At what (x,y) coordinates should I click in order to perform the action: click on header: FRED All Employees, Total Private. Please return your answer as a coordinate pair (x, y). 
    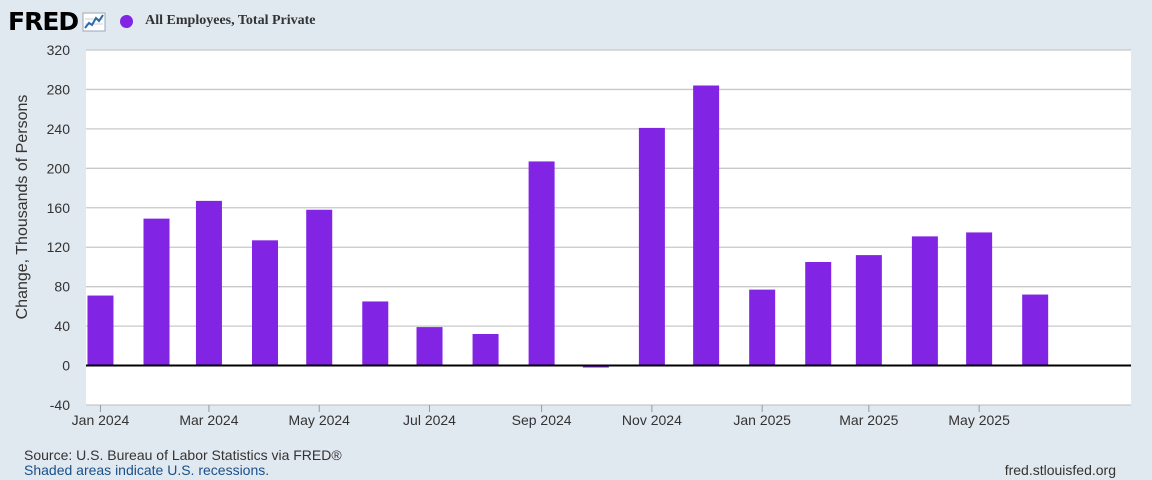
    Looking at the image, I should click on (162, 21).